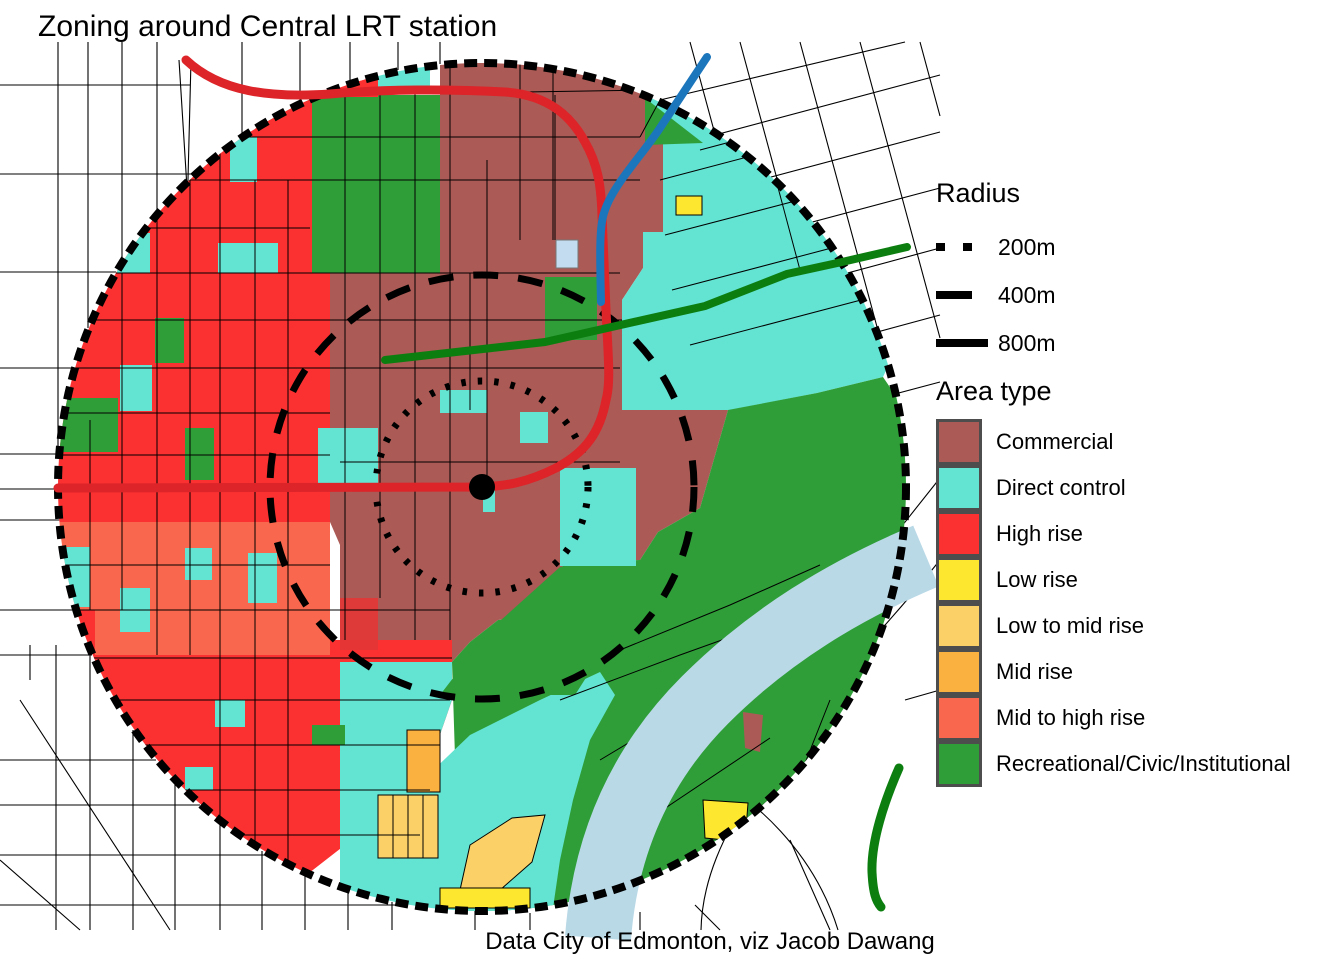 This screenshot has width=1344, height=960. Describe the element at coordinates (959, 580) in the screenshot. I see `low-rise-swatch` at that location.